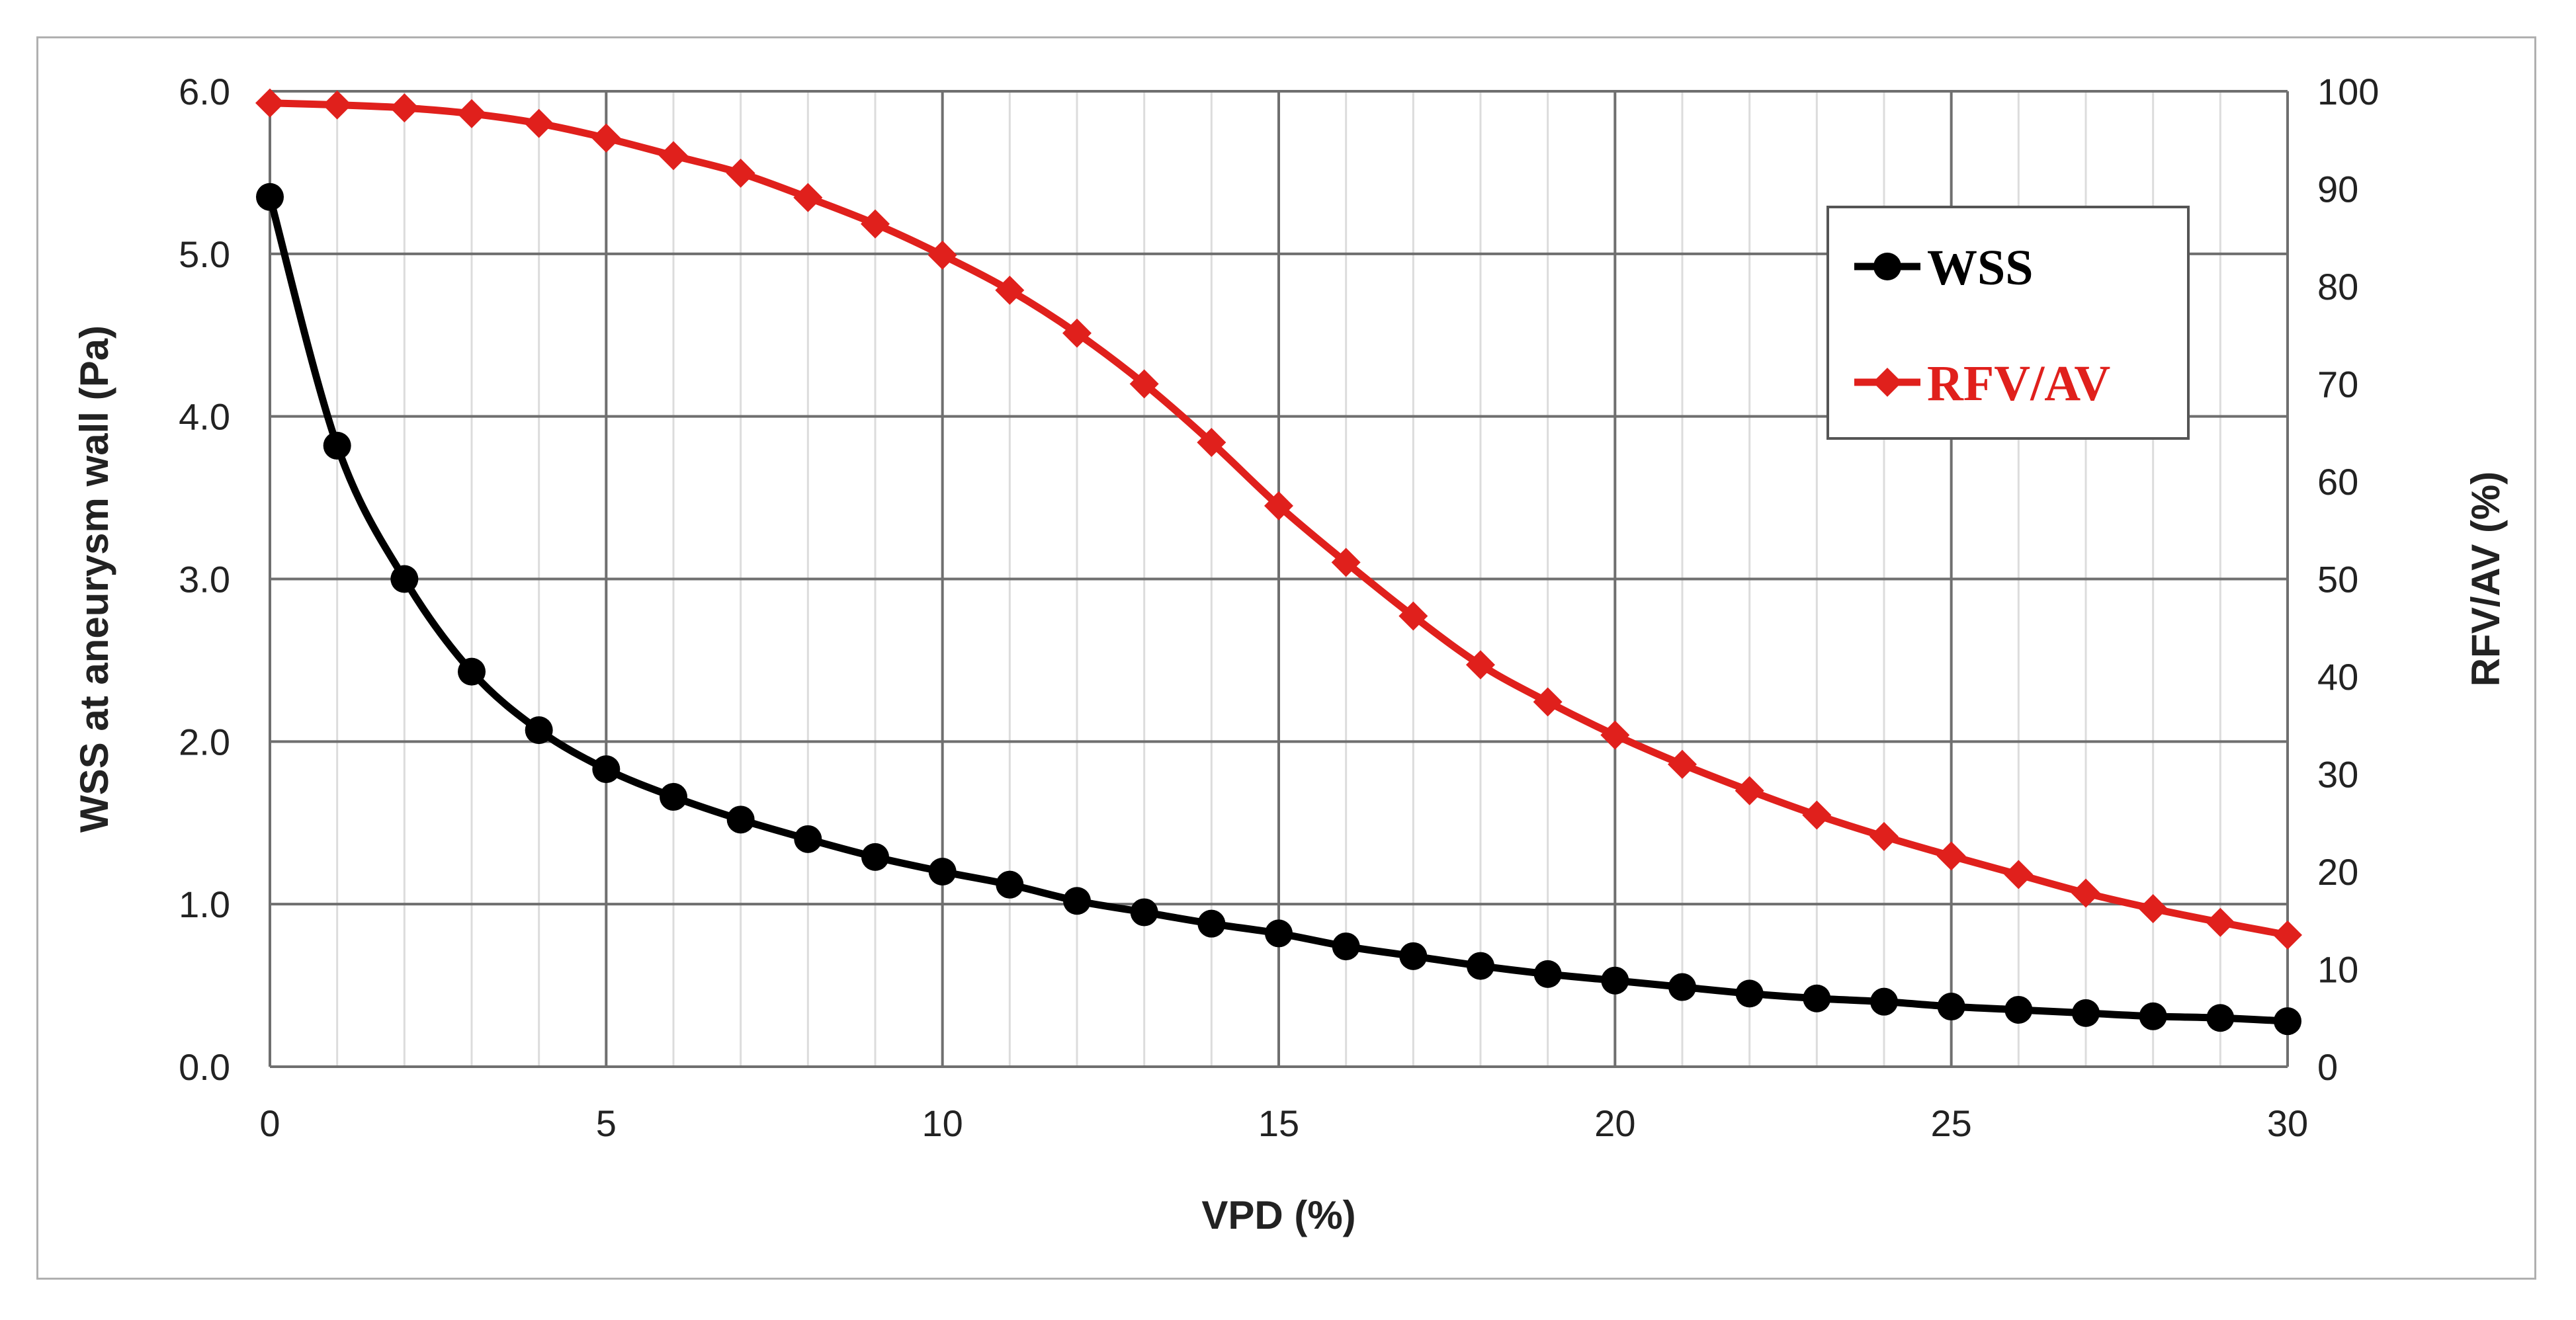 This screenshot has height=1320, width=2576. Describe the element at coordinates (2337, 189) in the screenshot. I see `y-right-tick-label: 90` at that location.